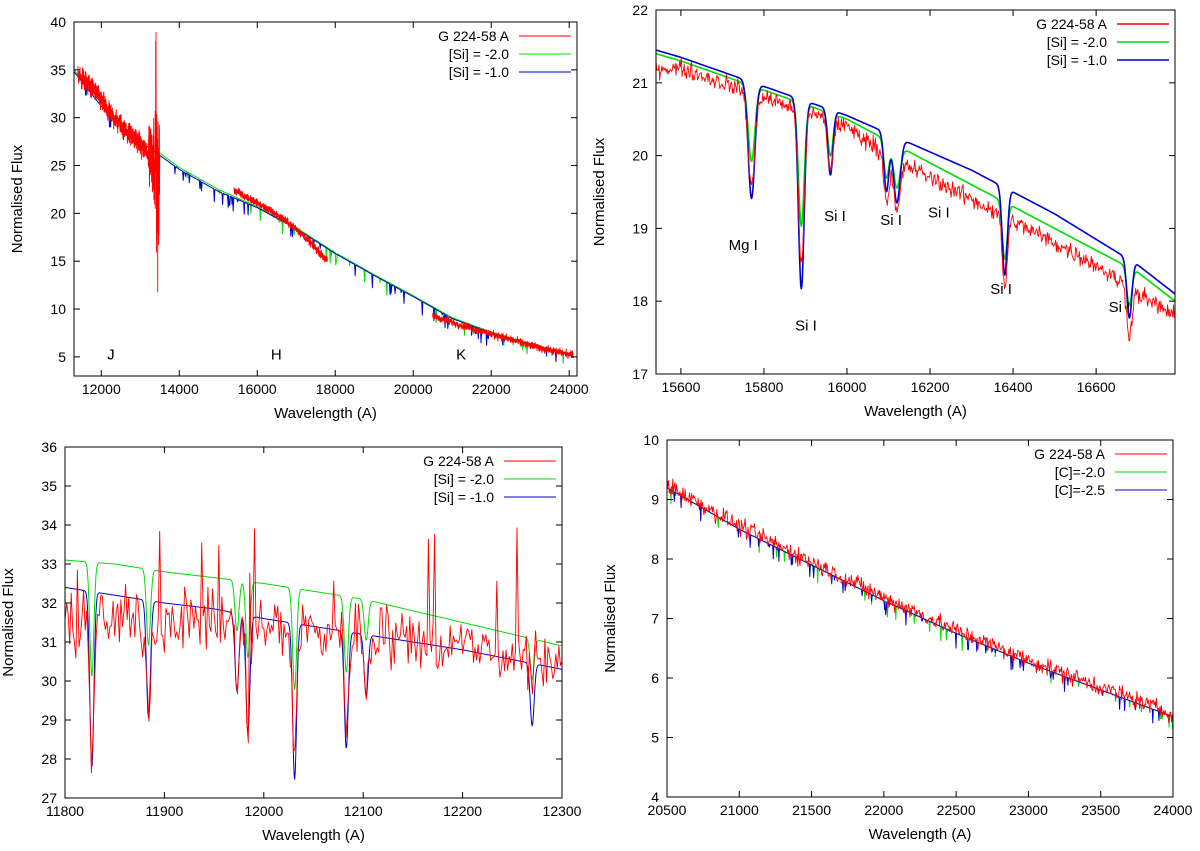  Describe the element at coordinates (640, 374) in the screenshot. I see `y-tick-label: 17` at that location.